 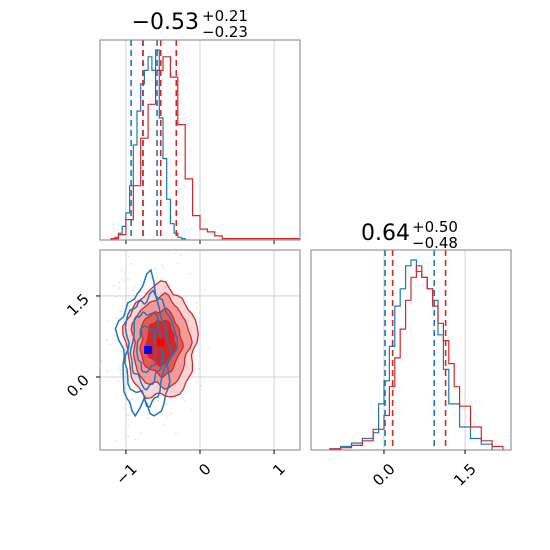 What do you see at coordinates (78, 386) in the screenshot?
I see `y-tick-label: 0.0` at bounding box center [78, 386].